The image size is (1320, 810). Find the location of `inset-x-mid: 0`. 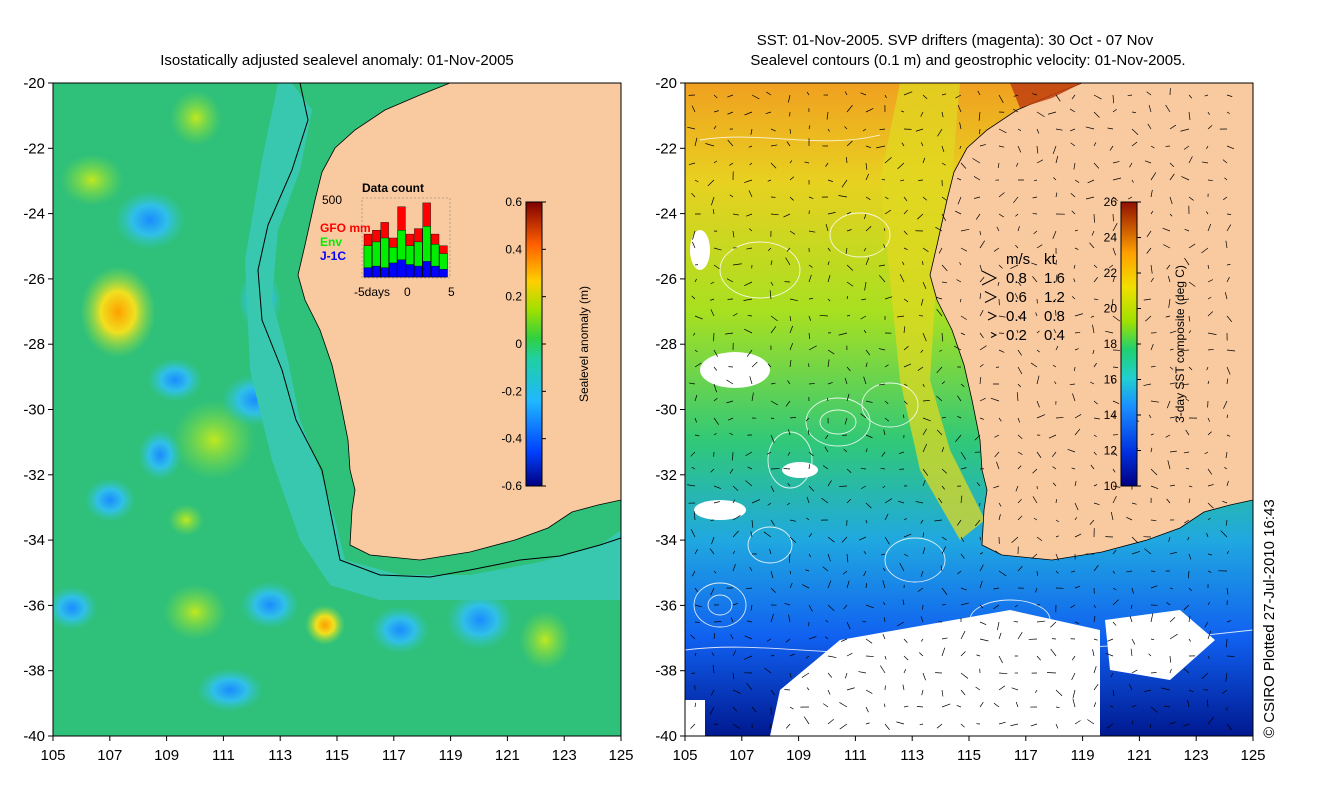

inset-x-mid: 0 is located at coordinates (407, 292).